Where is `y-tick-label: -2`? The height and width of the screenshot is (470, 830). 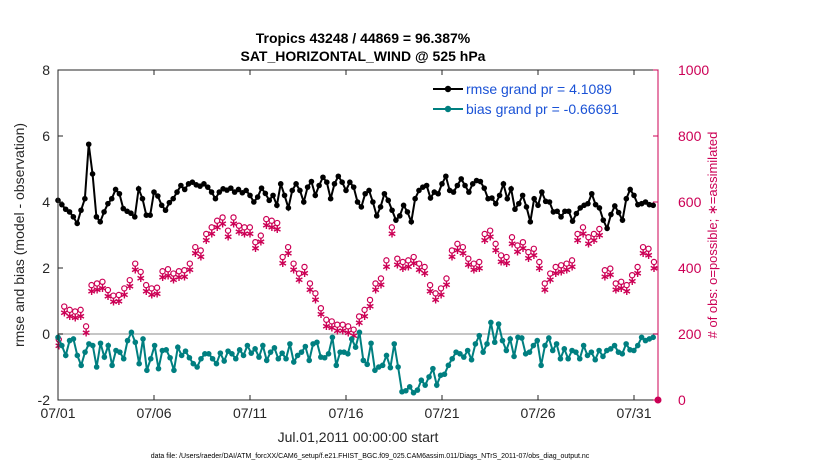
y-tick-label: -2 is located at coordinates (44, 400).